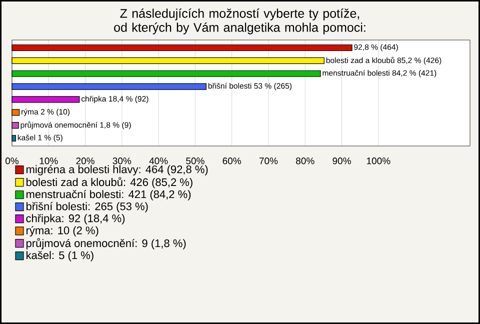  What do you see at coordinates (305, 161) in the screenshot?
I see `x-tick-label: 80%` at bounding box center [305, 161].